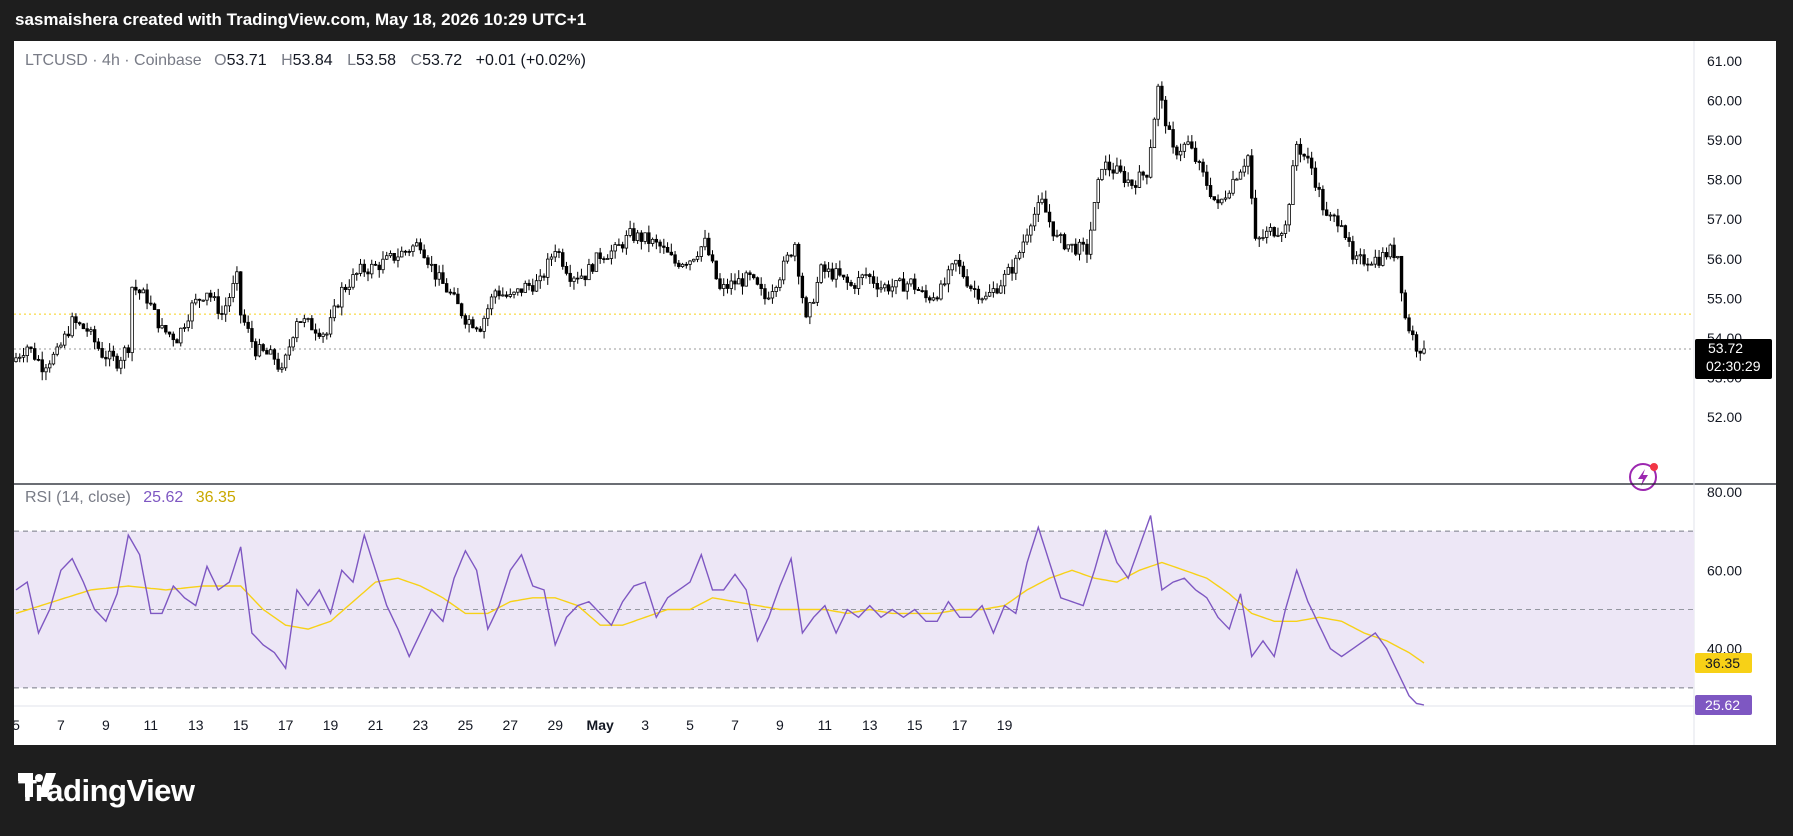 This screenshot has height=836, width=1793. What do you see at coordinates (1643, 477) in the screenshot?
I see `lightning-icon` at bounding box center [1643, 477].